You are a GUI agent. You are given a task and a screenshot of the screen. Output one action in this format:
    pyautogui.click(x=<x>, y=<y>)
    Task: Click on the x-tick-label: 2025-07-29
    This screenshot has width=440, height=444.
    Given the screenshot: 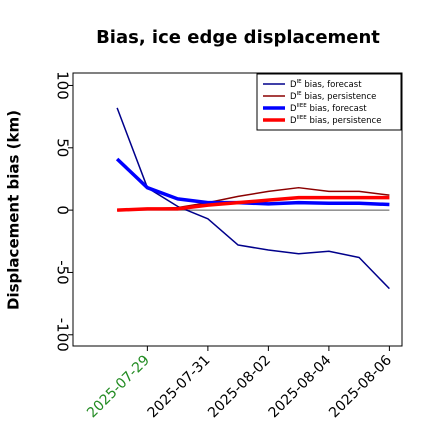 What is the action you would take?
    pyautogui.click(x=118, y=386)
    